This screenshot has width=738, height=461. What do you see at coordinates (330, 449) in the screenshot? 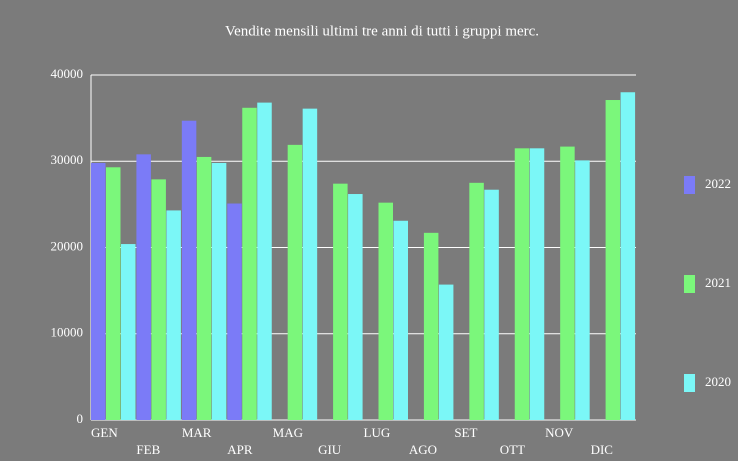
I see `x-tick-label: GIU` at bounding box center [330, 449].